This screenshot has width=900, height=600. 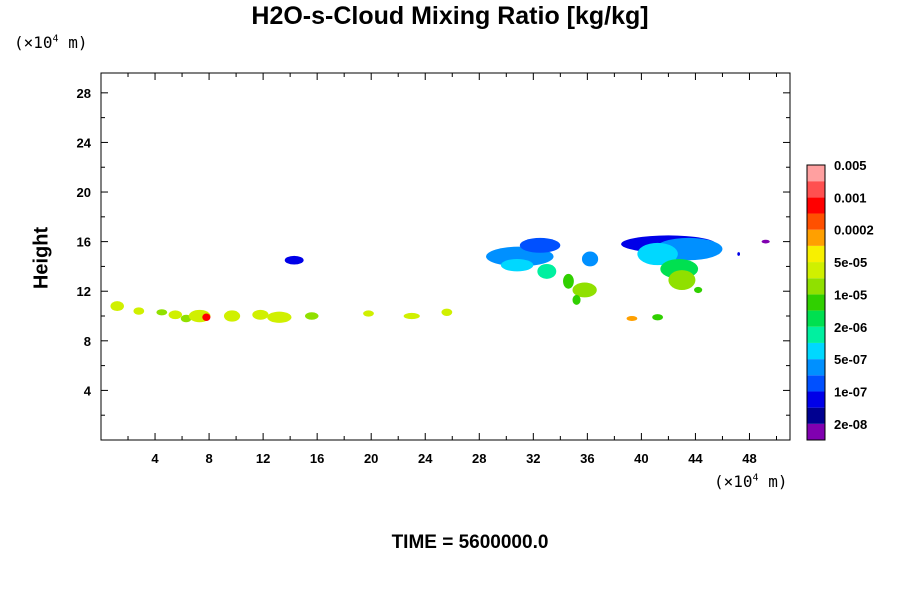 What do you see at coordinates (84, 142) in the screenshot?
I see `y-tick-label: 24` at bounding box center [84, 142].